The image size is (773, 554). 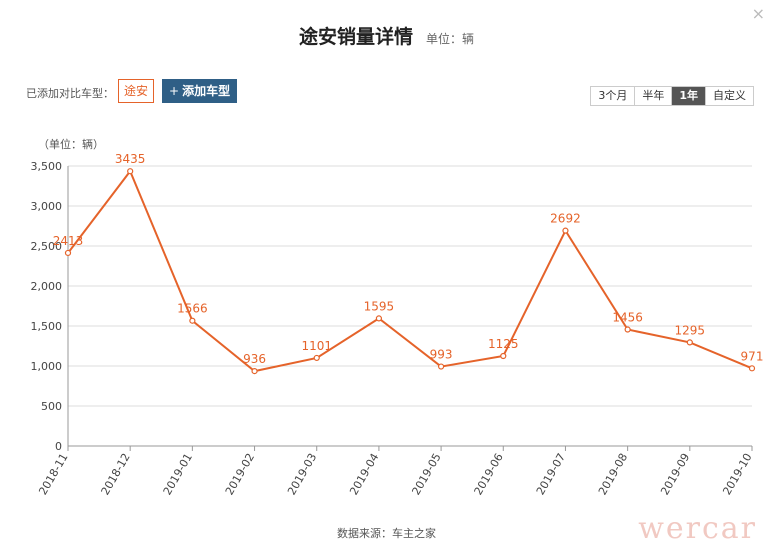 What do you see at coordinates (565, 219) in the screenshot?
I see `data-label: 2692` at bounding box center [565, 219].